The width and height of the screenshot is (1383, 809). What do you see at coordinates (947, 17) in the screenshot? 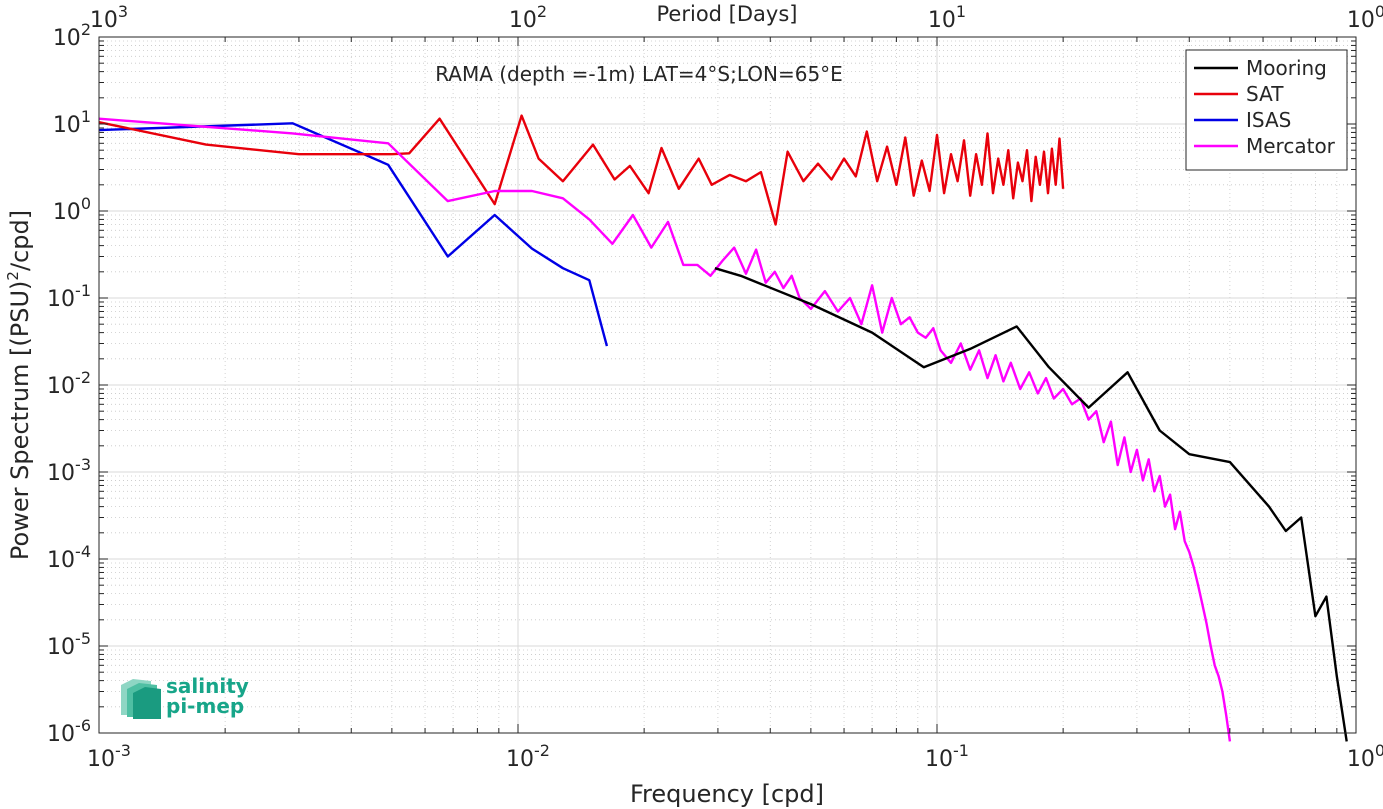
I see `top-tick-label: 10¹` at bounding box center [947, 17].